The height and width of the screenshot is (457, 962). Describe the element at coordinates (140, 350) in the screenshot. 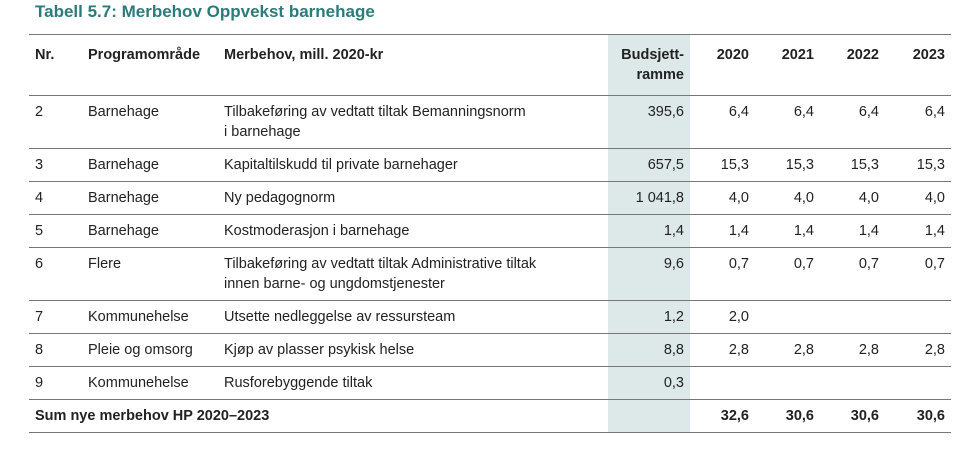

I see `cell-area: Pleie og omsorg` at that location.